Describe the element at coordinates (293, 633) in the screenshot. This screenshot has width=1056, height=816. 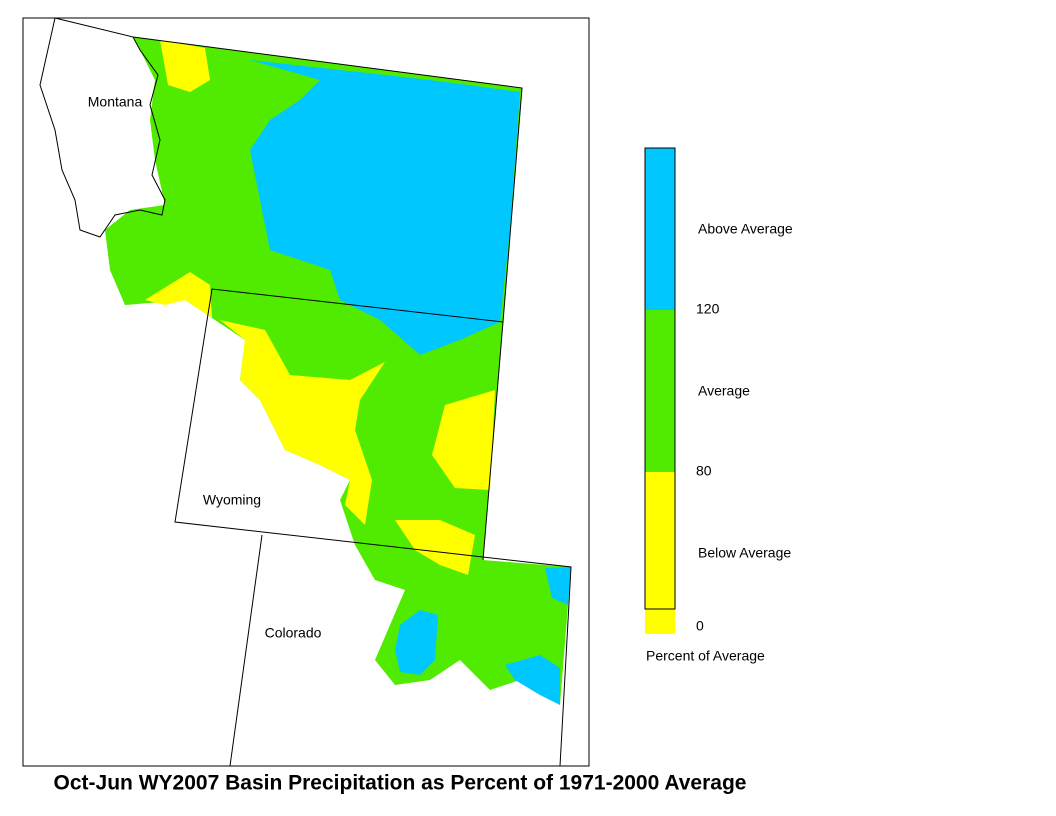
I see `state-label: Colorado` at that location.